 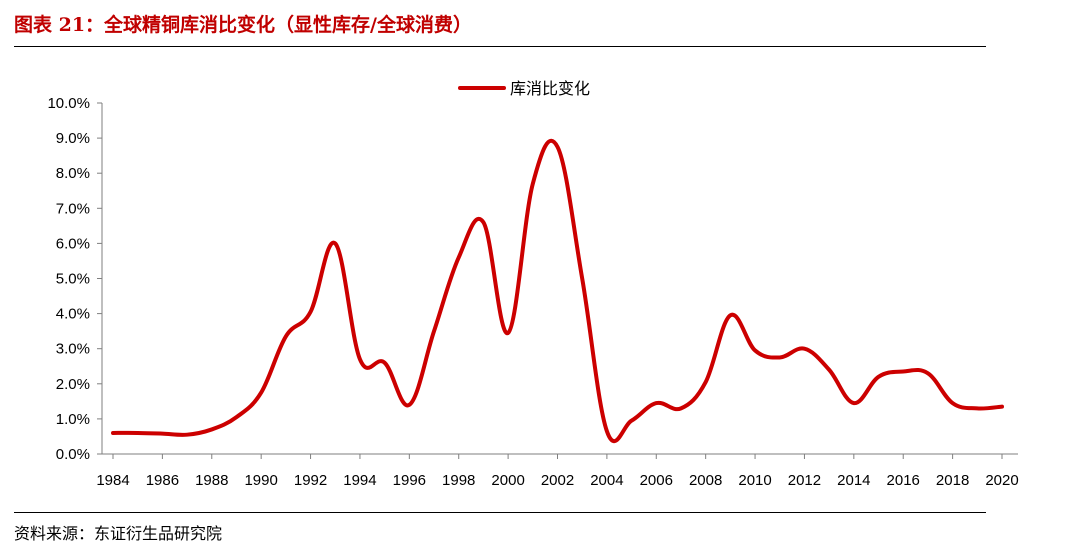 I want to click on x-tick-label: 2000, so click(x=507, y=480).